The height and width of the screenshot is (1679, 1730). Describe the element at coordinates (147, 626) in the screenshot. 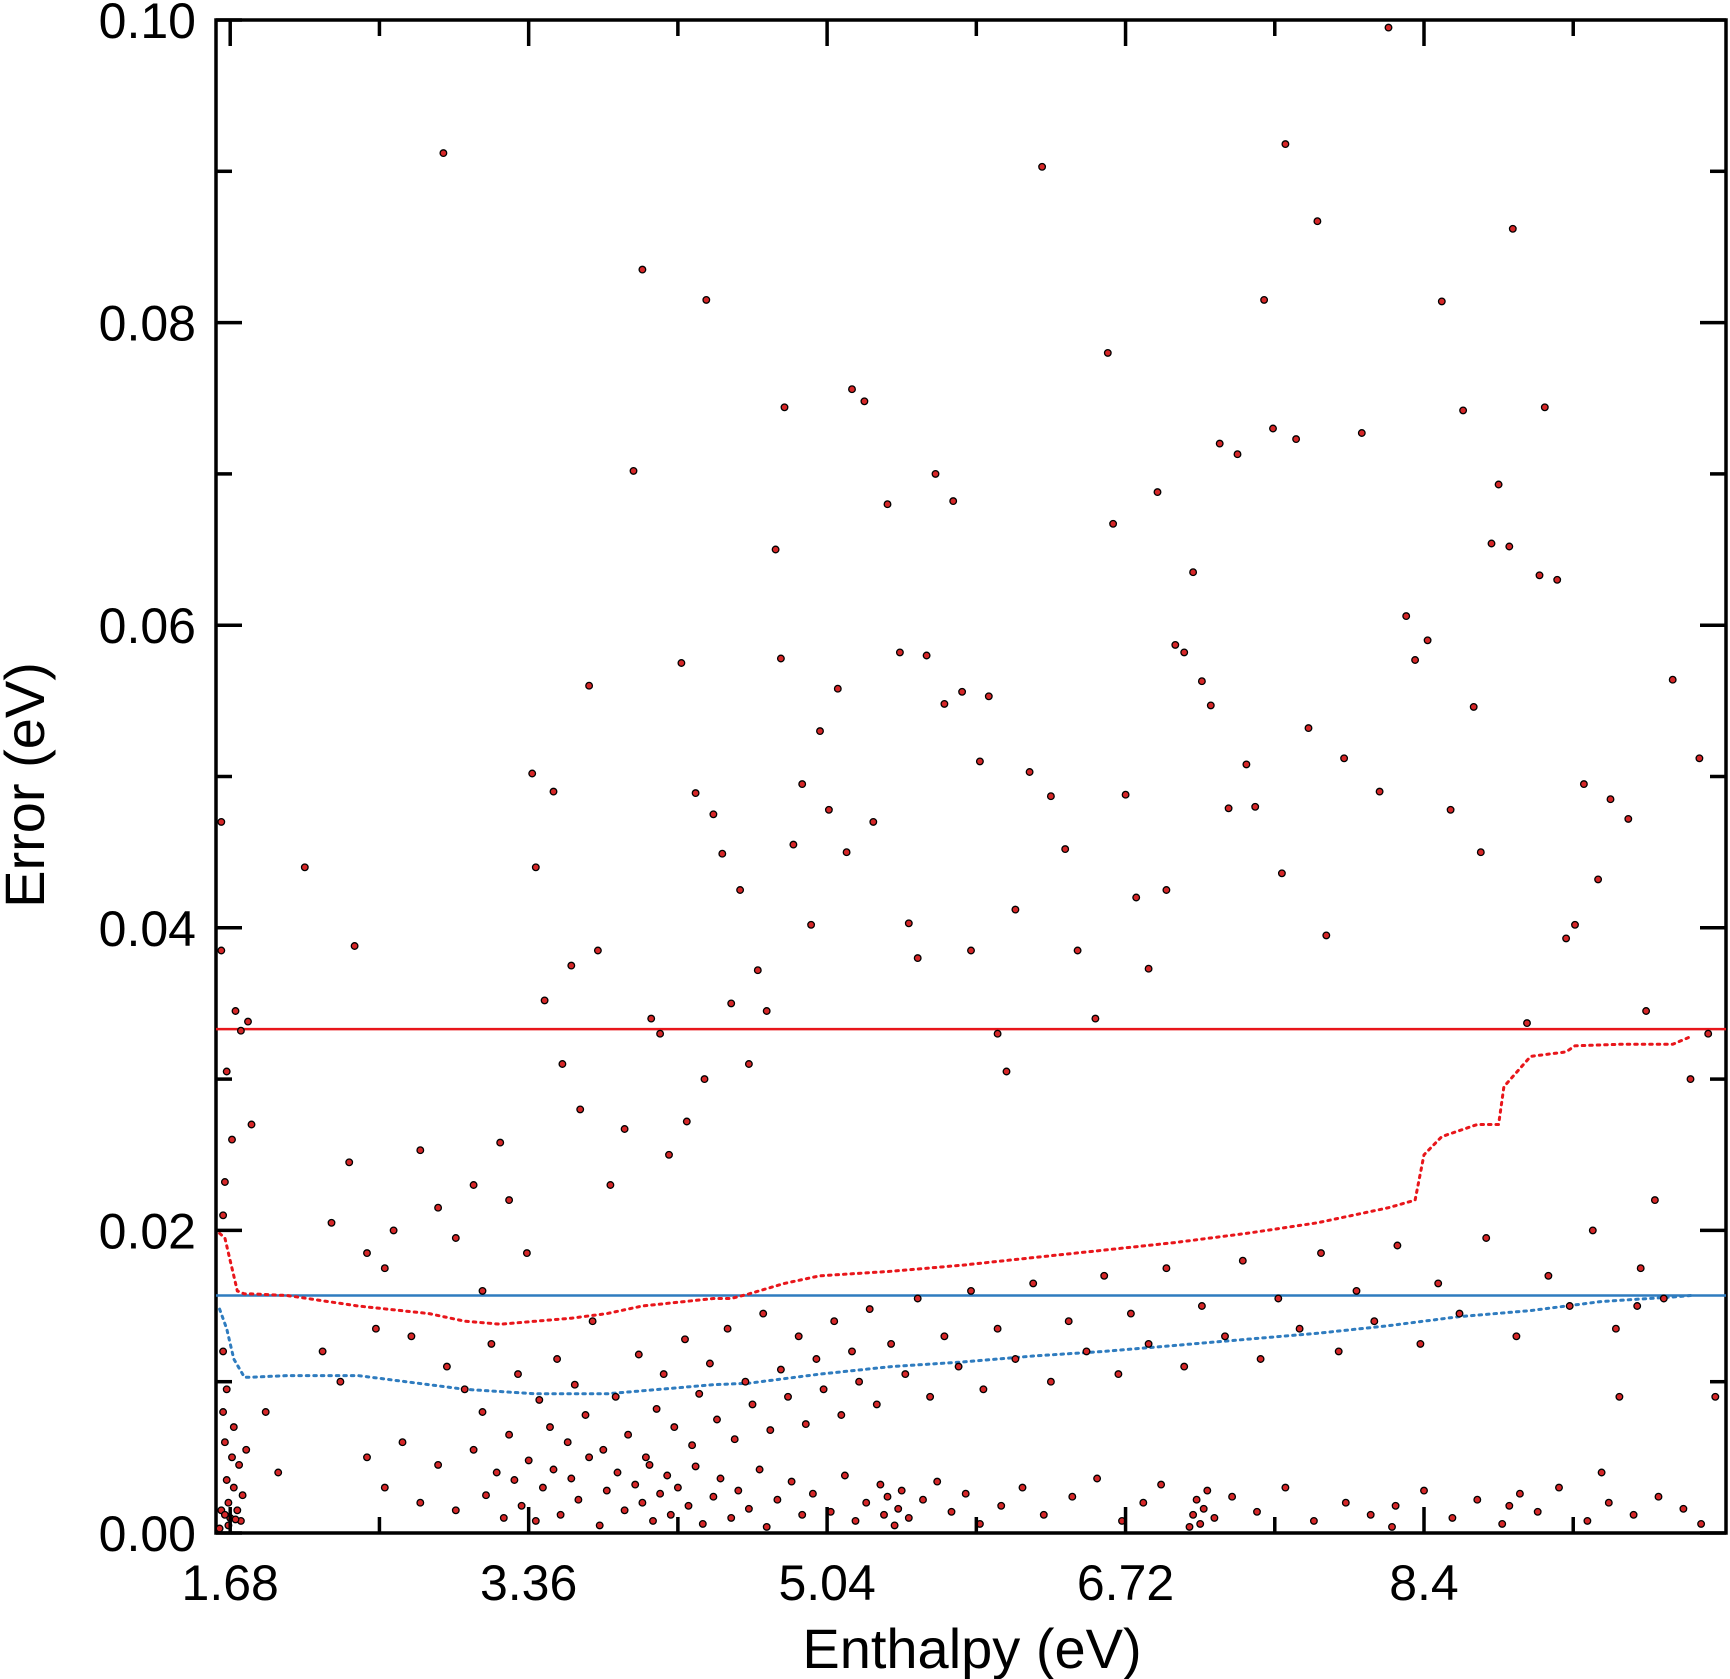

I see `y-tick-label: 0.06` at that location.